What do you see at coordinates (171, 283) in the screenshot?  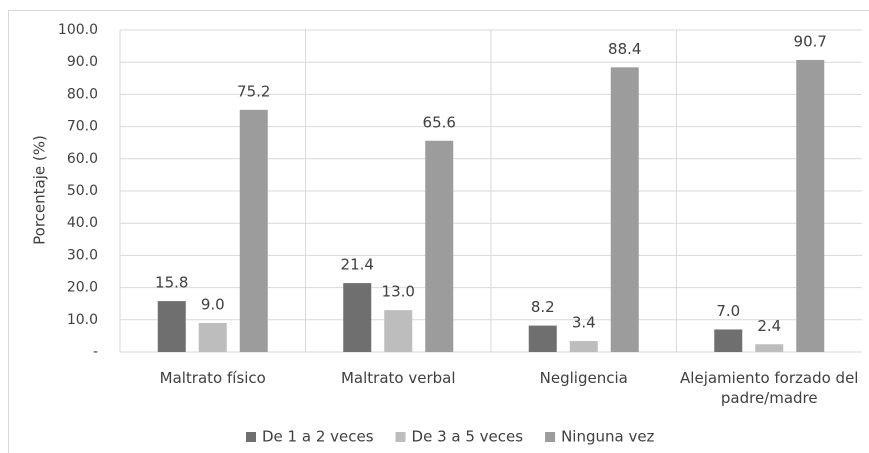 I see `data-label: 15.8` at bounding box center [171, 283].